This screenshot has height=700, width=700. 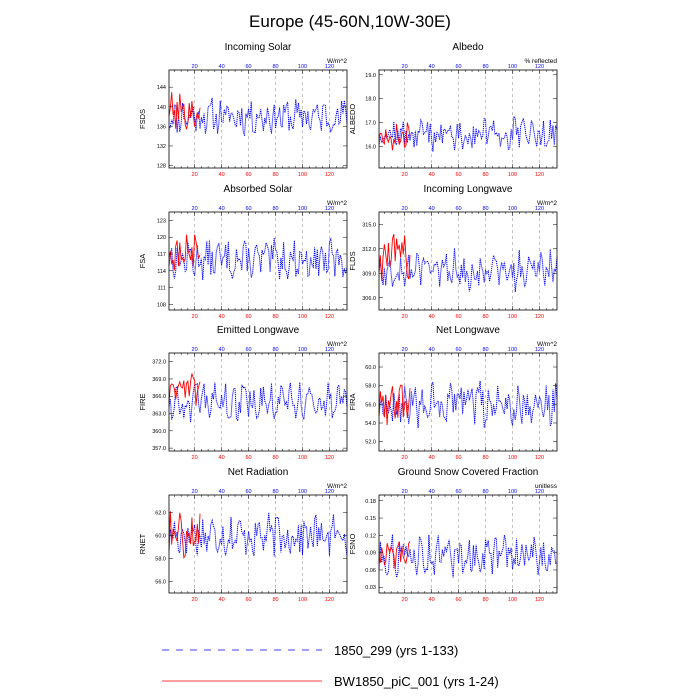 I want to click on panel-title: Incoming Solar, so click(x=258, y=47).